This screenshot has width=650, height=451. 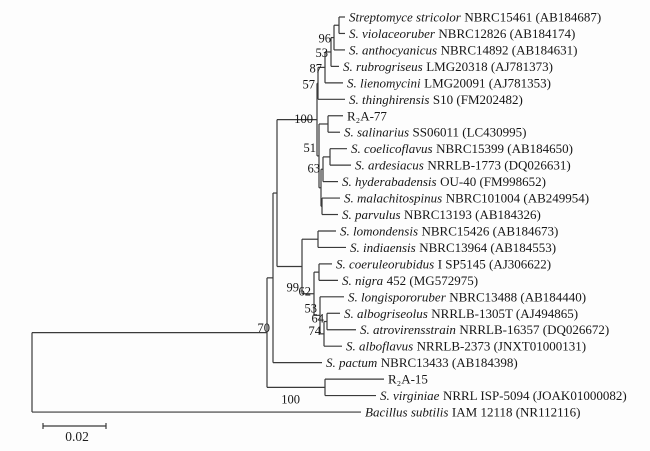 What do you see at coordinates (325, 39) in the screenshot?
I see `bootstrap-label: 96` at bounding box center [325, 39].